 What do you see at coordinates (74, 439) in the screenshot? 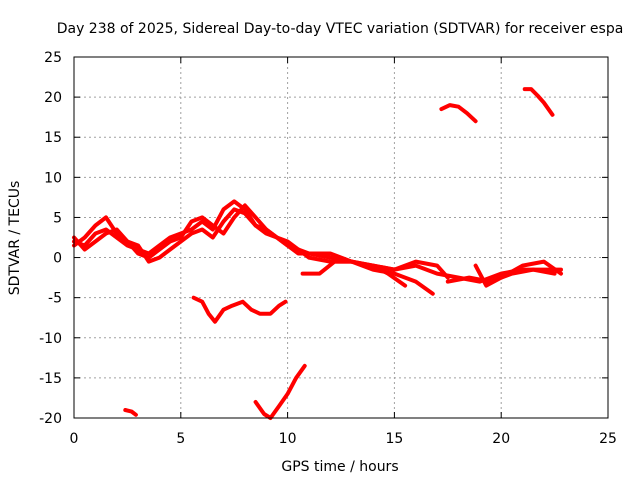
I see `x-tick-label: 0` at bounding box center [74, 439].